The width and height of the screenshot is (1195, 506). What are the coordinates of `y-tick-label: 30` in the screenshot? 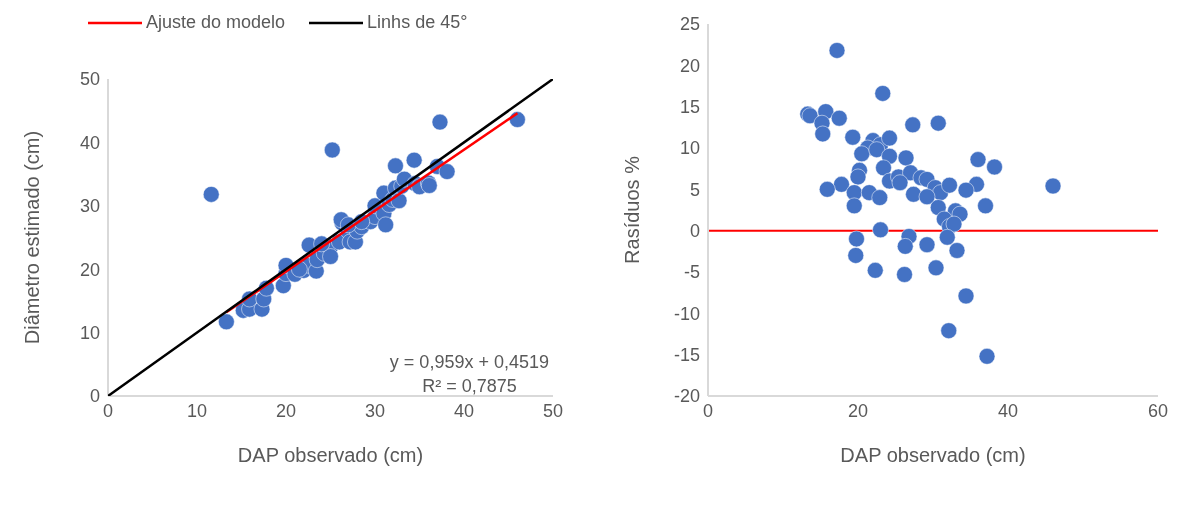 It's located at (89, 206).